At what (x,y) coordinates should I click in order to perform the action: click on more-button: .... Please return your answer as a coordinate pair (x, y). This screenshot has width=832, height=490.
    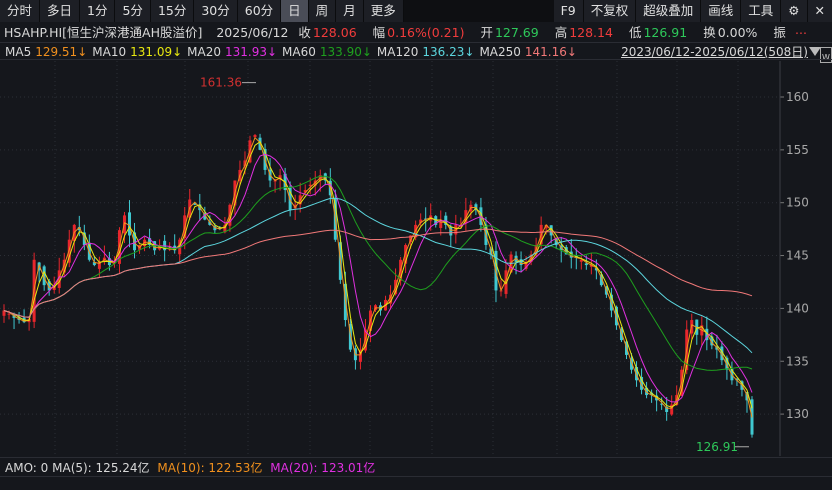
    Looking at the image, I should click on (801, 29).